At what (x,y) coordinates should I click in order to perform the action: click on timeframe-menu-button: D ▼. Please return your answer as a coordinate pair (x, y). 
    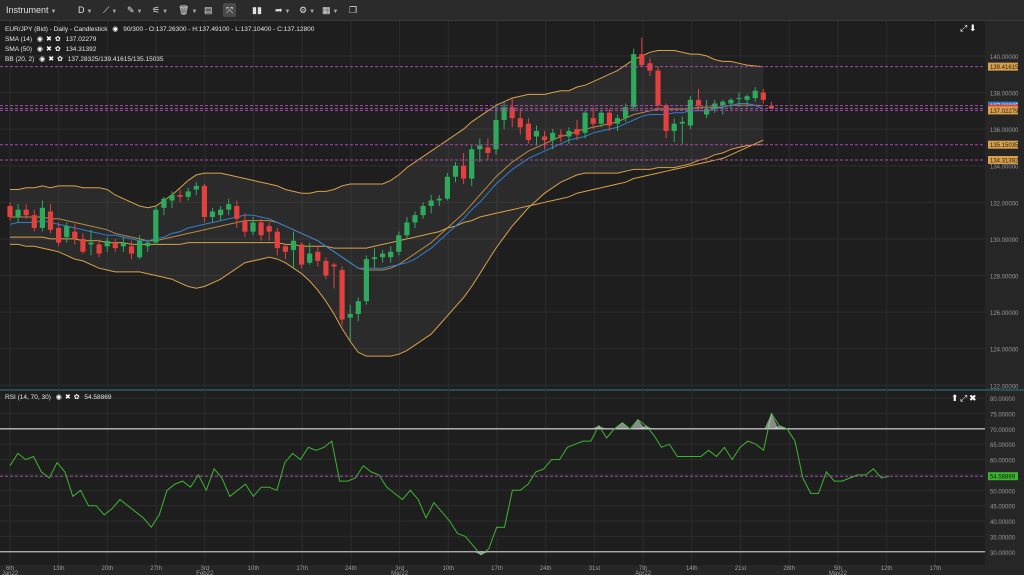
    Looking at the image, I should click on (85, 10).